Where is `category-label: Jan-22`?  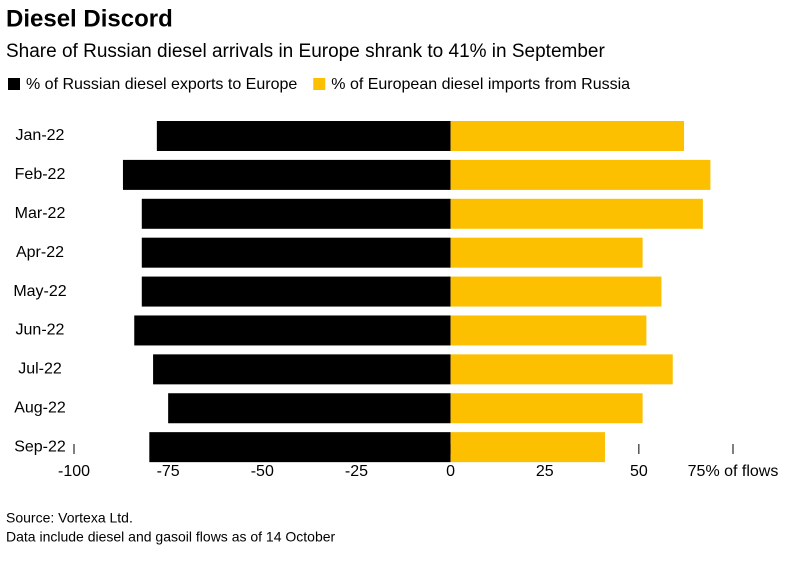 category-label: Jan-22 is located at coordinates (40, 135).